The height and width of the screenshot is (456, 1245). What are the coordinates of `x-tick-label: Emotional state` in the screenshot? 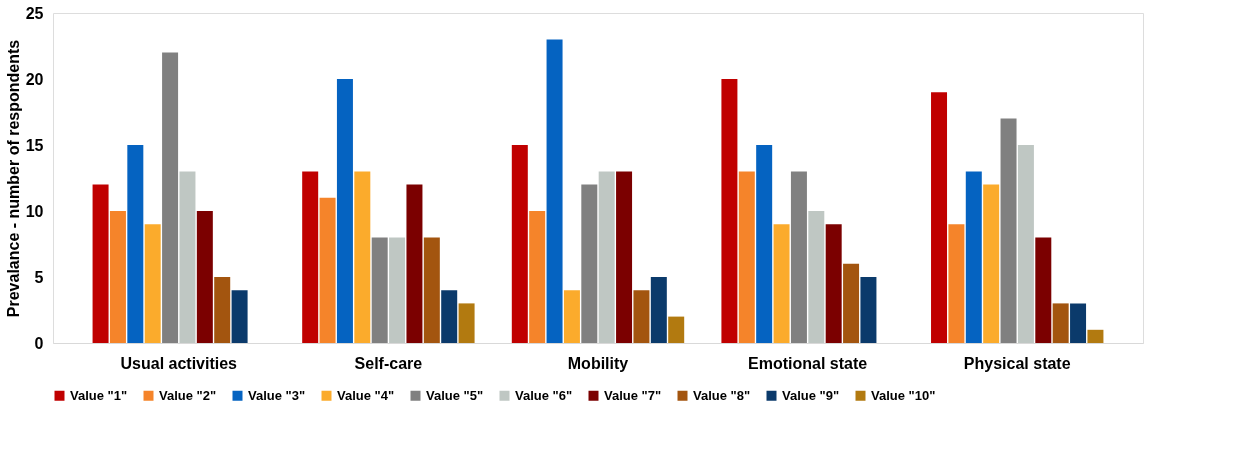 It's located at (808, 363).